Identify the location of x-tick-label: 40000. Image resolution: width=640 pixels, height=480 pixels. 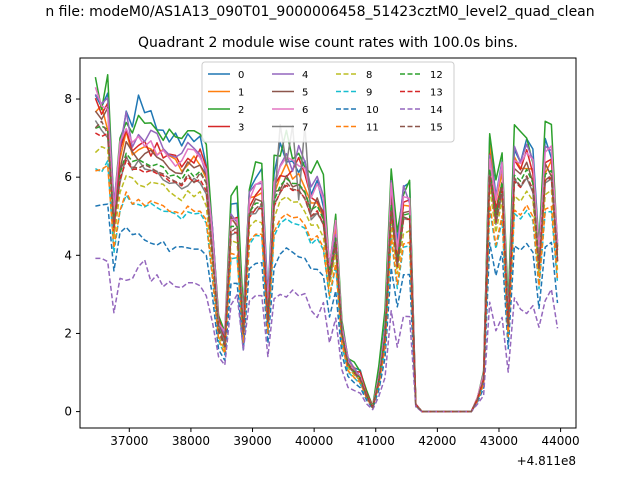
(314, 441).